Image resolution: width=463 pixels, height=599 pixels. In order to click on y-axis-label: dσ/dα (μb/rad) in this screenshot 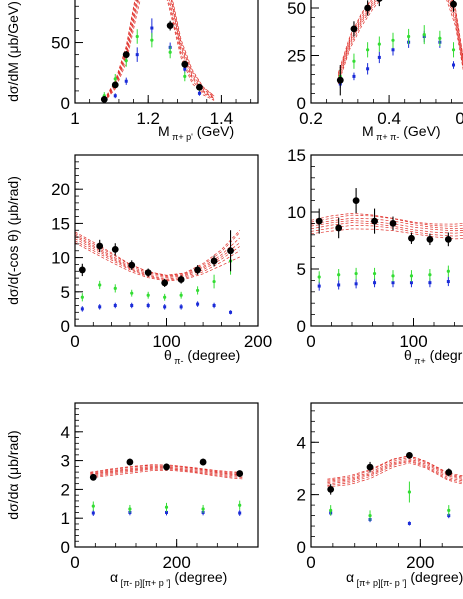, I will do `click(13, 474)`.